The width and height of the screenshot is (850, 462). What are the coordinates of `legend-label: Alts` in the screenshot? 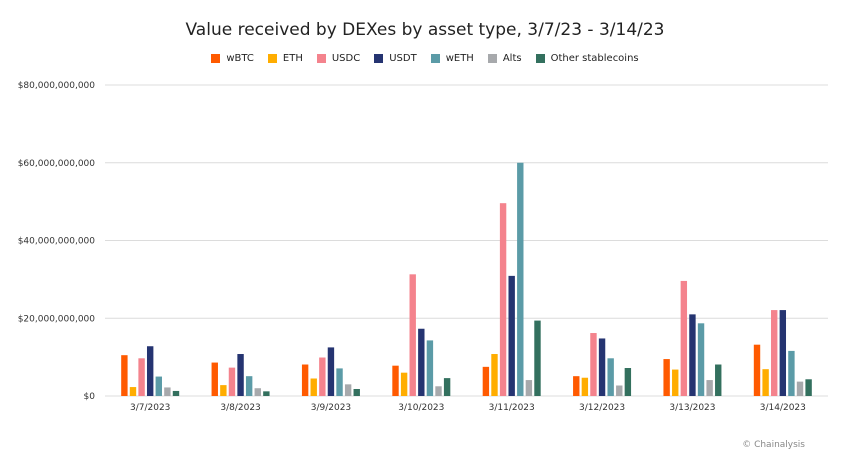 It's located at (512, 58).